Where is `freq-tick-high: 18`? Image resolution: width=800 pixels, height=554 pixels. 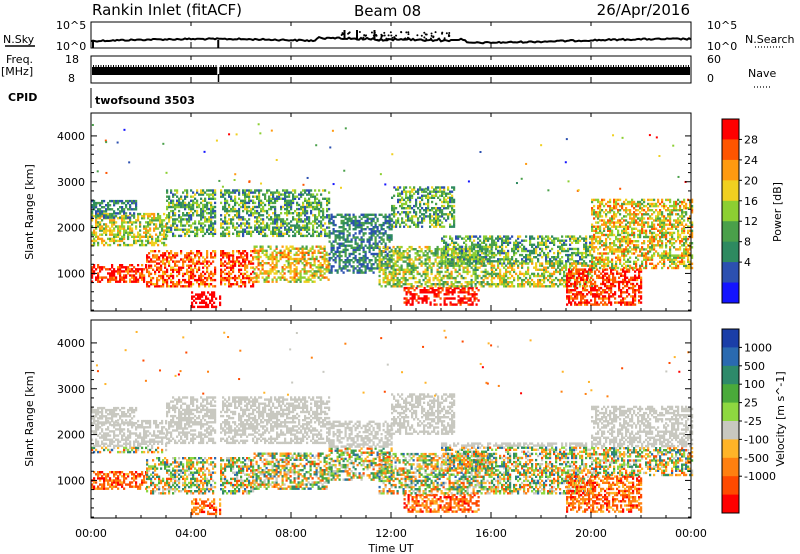 freq-tick-high: 18 is located at coordinates (72, 59).